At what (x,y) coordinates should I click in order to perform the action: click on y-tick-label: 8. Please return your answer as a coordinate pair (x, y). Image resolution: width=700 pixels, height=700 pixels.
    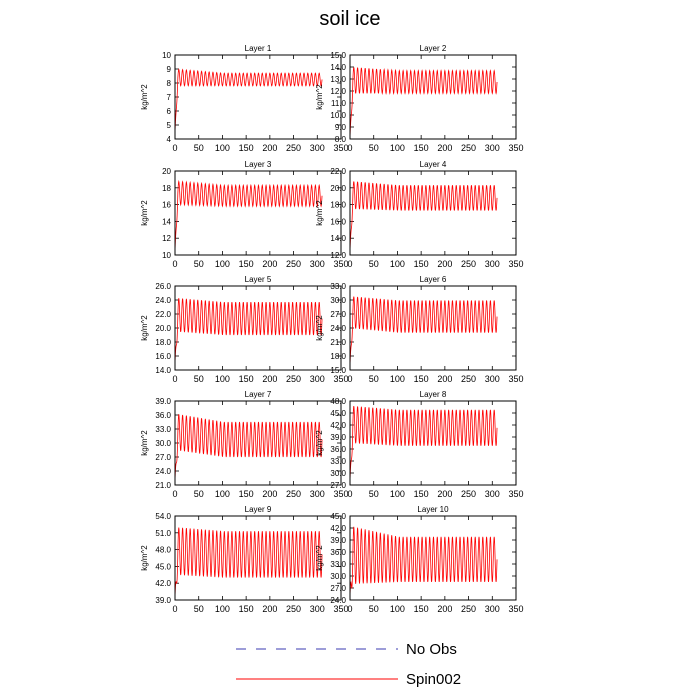
    Looking at the image, I should click on (169, 83).